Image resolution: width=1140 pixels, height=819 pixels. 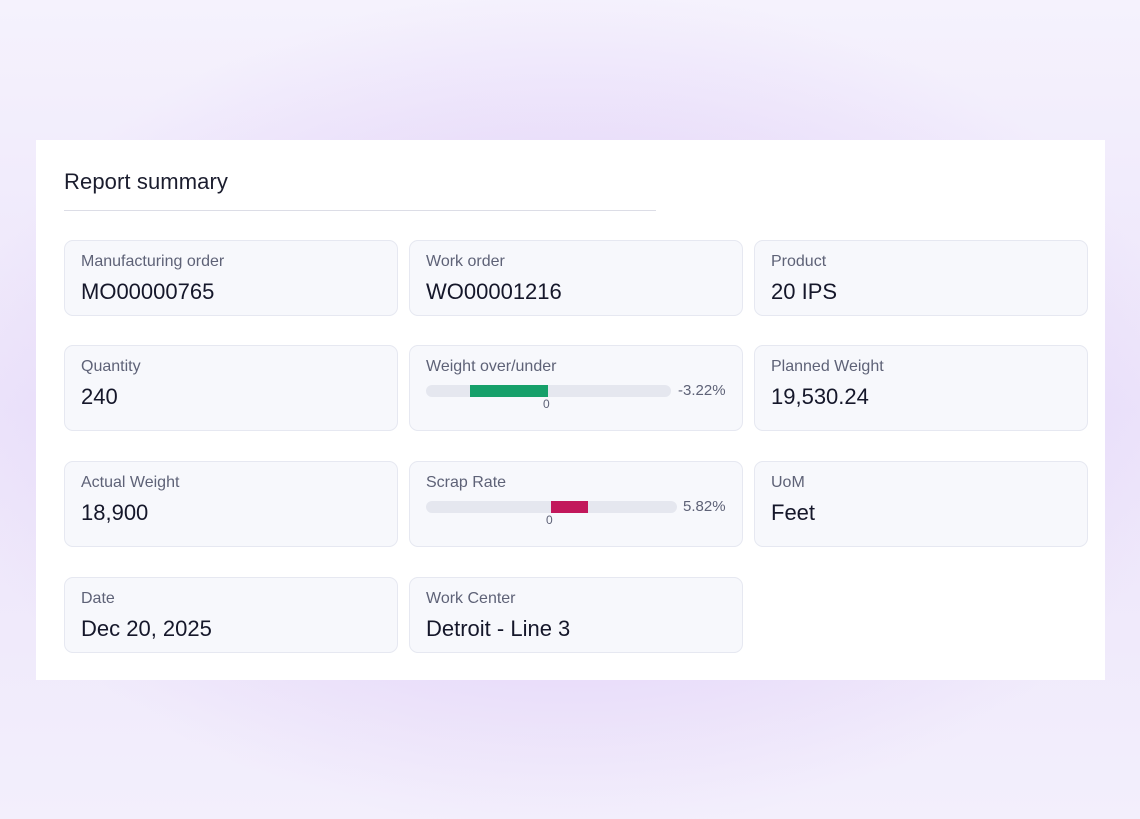 I want to click on uom-card: UoM Feet, so click(x=921, y=504).